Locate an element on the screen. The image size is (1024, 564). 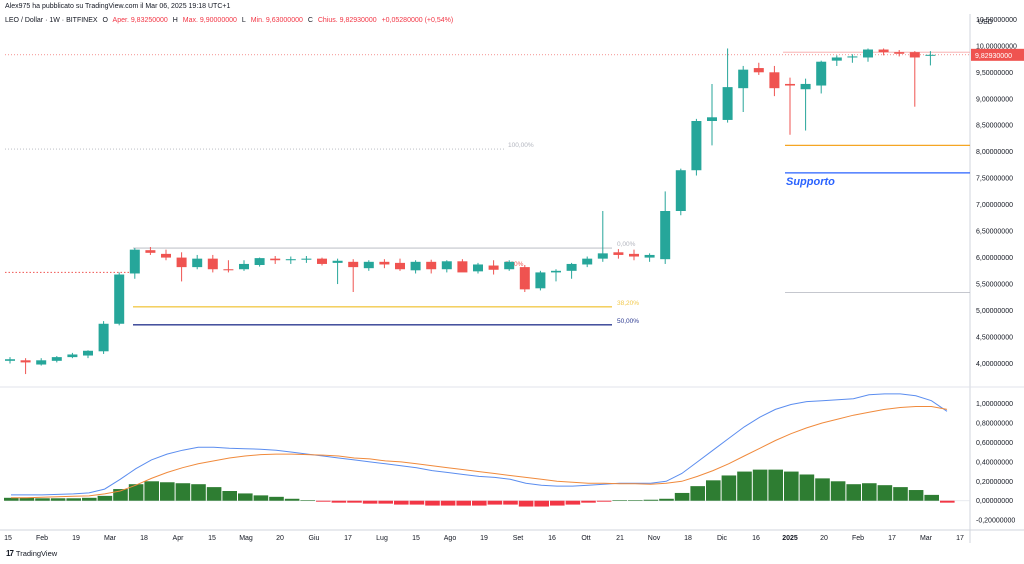
open-key: O is located at coordinates (105, 20).